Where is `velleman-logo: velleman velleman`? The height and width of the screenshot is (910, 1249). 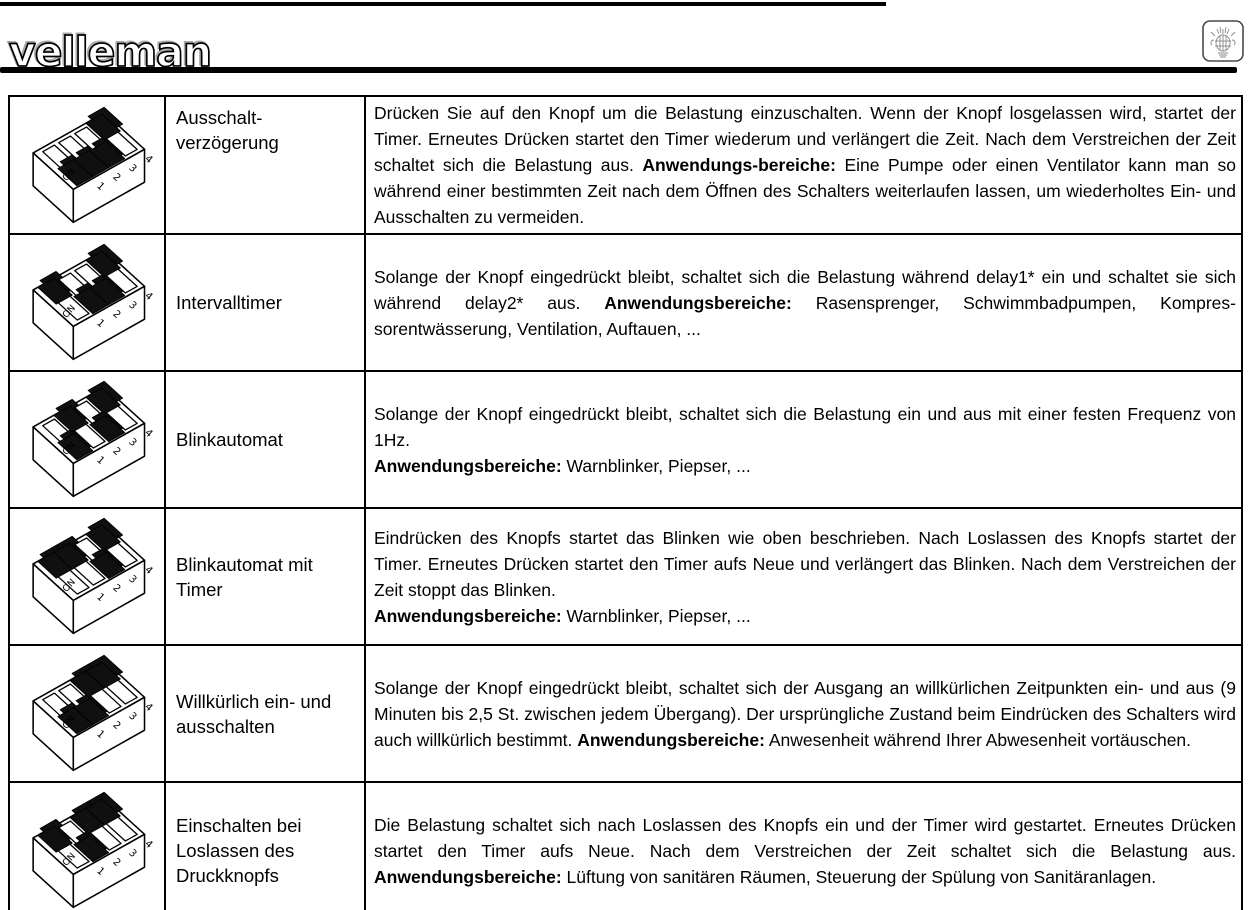 velleman-logo: velleman velleman is located at coordinates (110, 51).